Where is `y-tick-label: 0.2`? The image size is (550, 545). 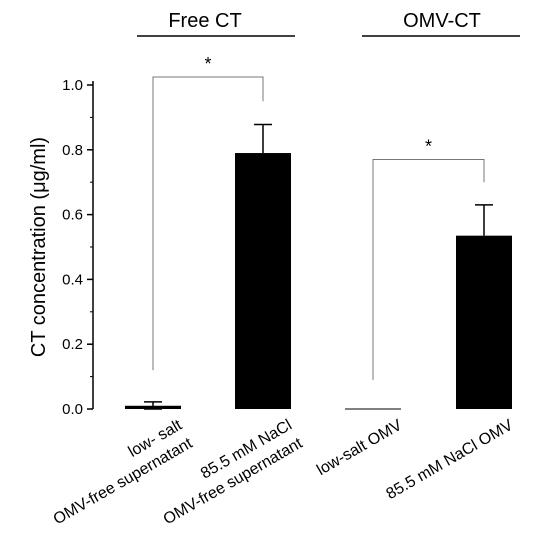 y-tick-label: 0.2 is located at coordinates (72, 344).